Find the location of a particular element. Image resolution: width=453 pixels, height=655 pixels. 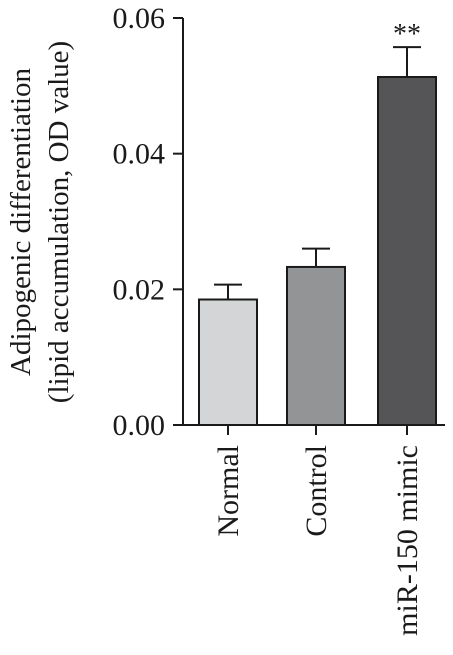

y-tick-label: 0.06 is located at coordinates (139, 18).